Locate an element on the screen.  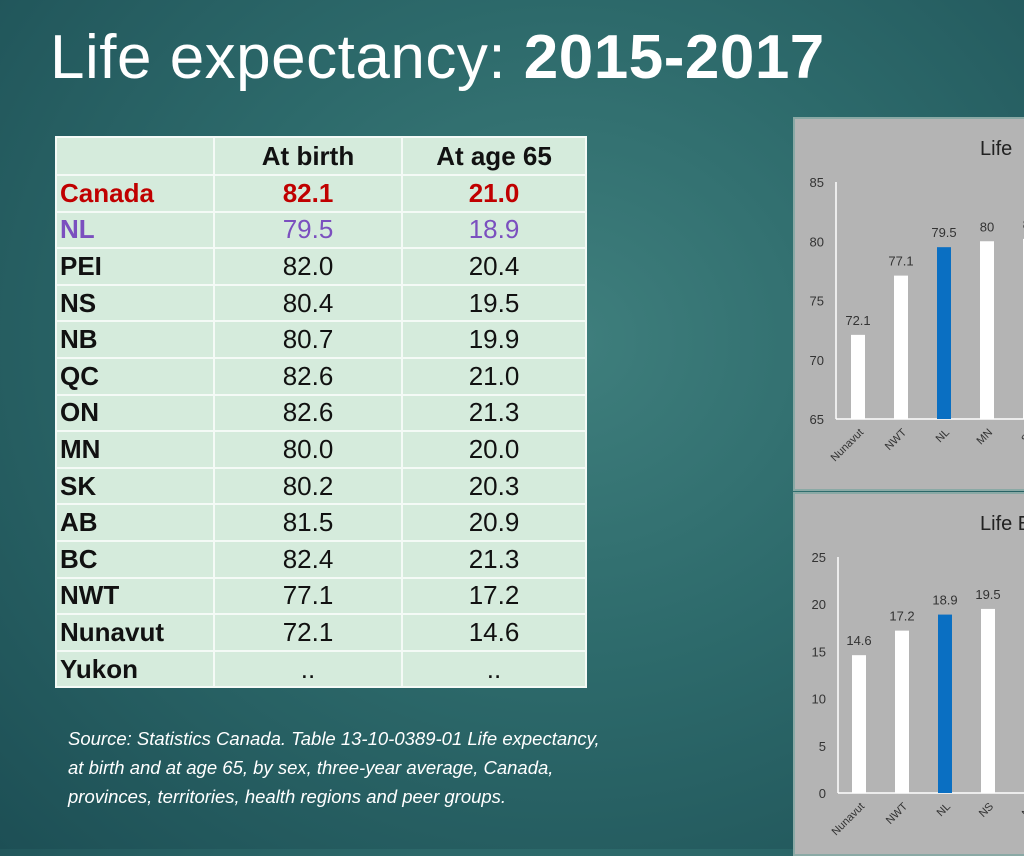
y-tick-label: 80 is located at coordinates (817, 241).